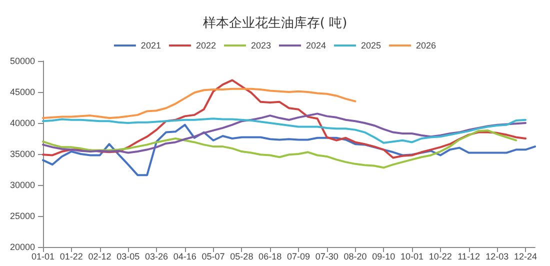 This screenshot has width=550, height=266. What do you see at coordinates (150, 45) in the screenshot?
I see `legend-label: 2021` at bounding box center [150, 45].